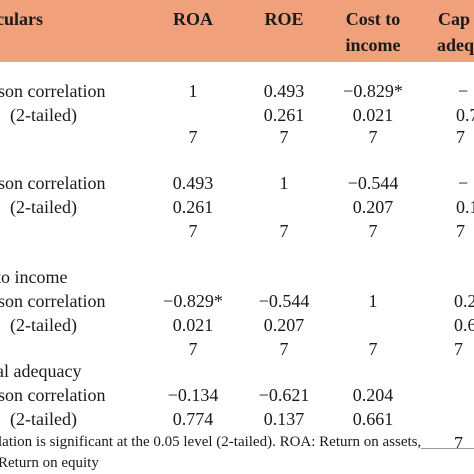 The height and width of the screenshot is (474, 474). What do you see at coordinates (284, 349) in the screenshot?
I see `cell-r3-roe-n: 7` at bounding box center [284, 349].